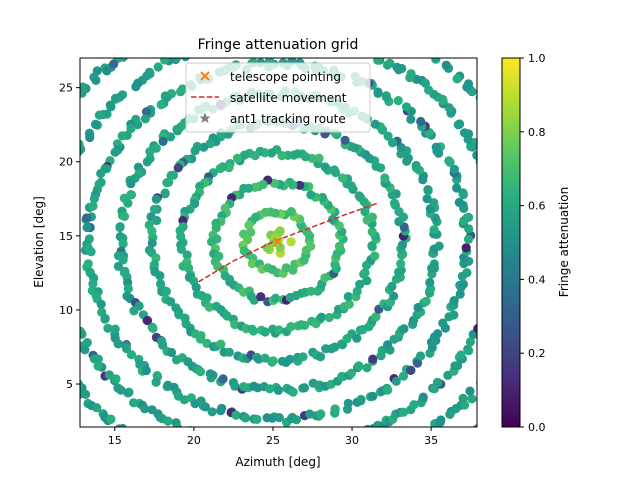  What do you see at coordinates (273, 440) in the screenshot?
I see `x-tick-label: 25` at bounding box center [273, 440].